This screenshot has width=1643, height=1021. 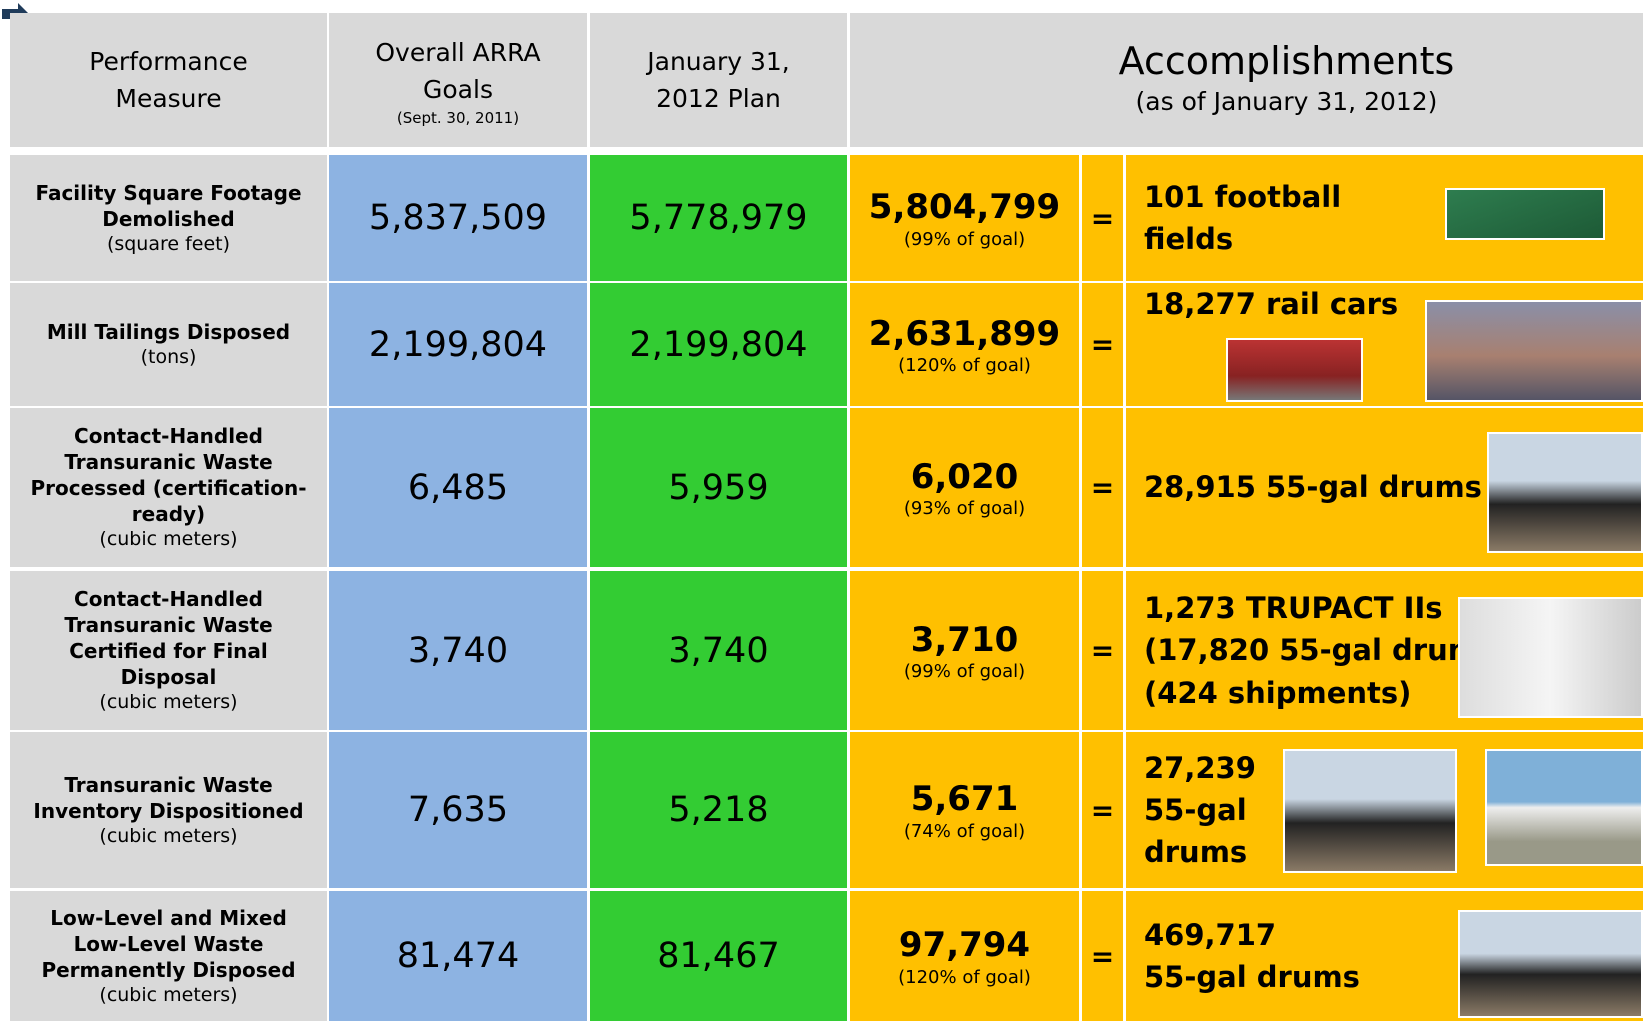 What do you see at coordinates (1534, 351) in the screenshot?
I see `train-image` at bounding box center [1534, 351].